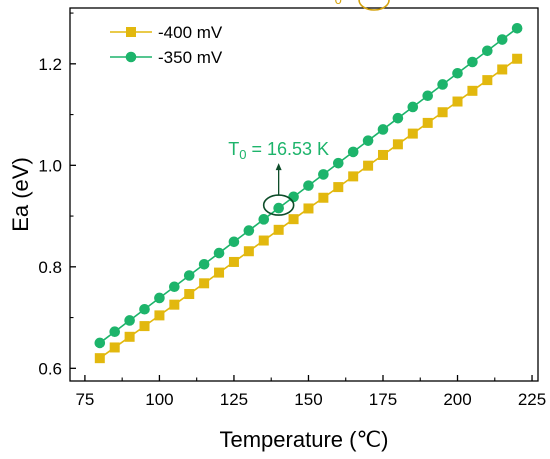 This screenshot has width=550, height=459. Describe the element at coordinates (159, 399) in the screenshot. I see `x-tick-label: 100` at that location.